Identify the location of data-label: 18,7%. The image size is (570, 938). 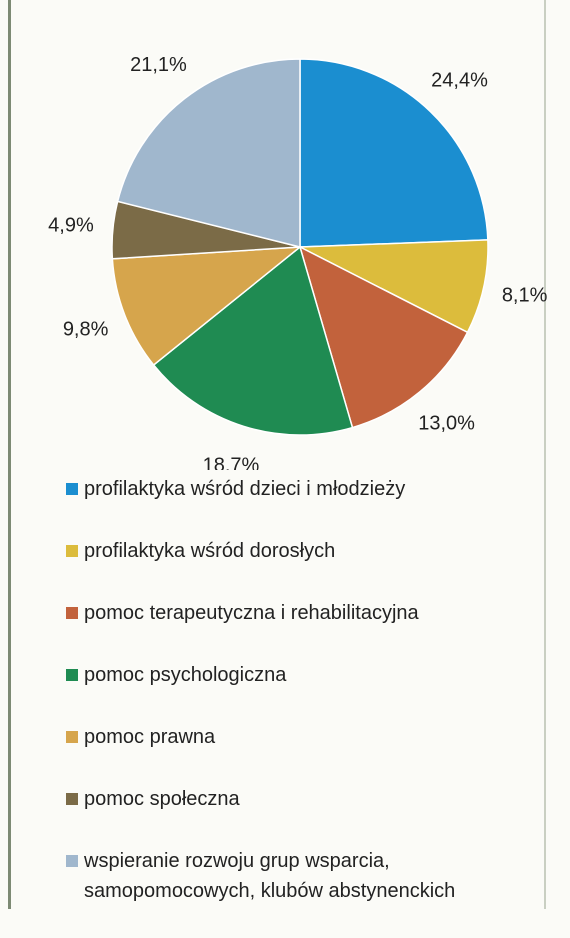
(231, 462).